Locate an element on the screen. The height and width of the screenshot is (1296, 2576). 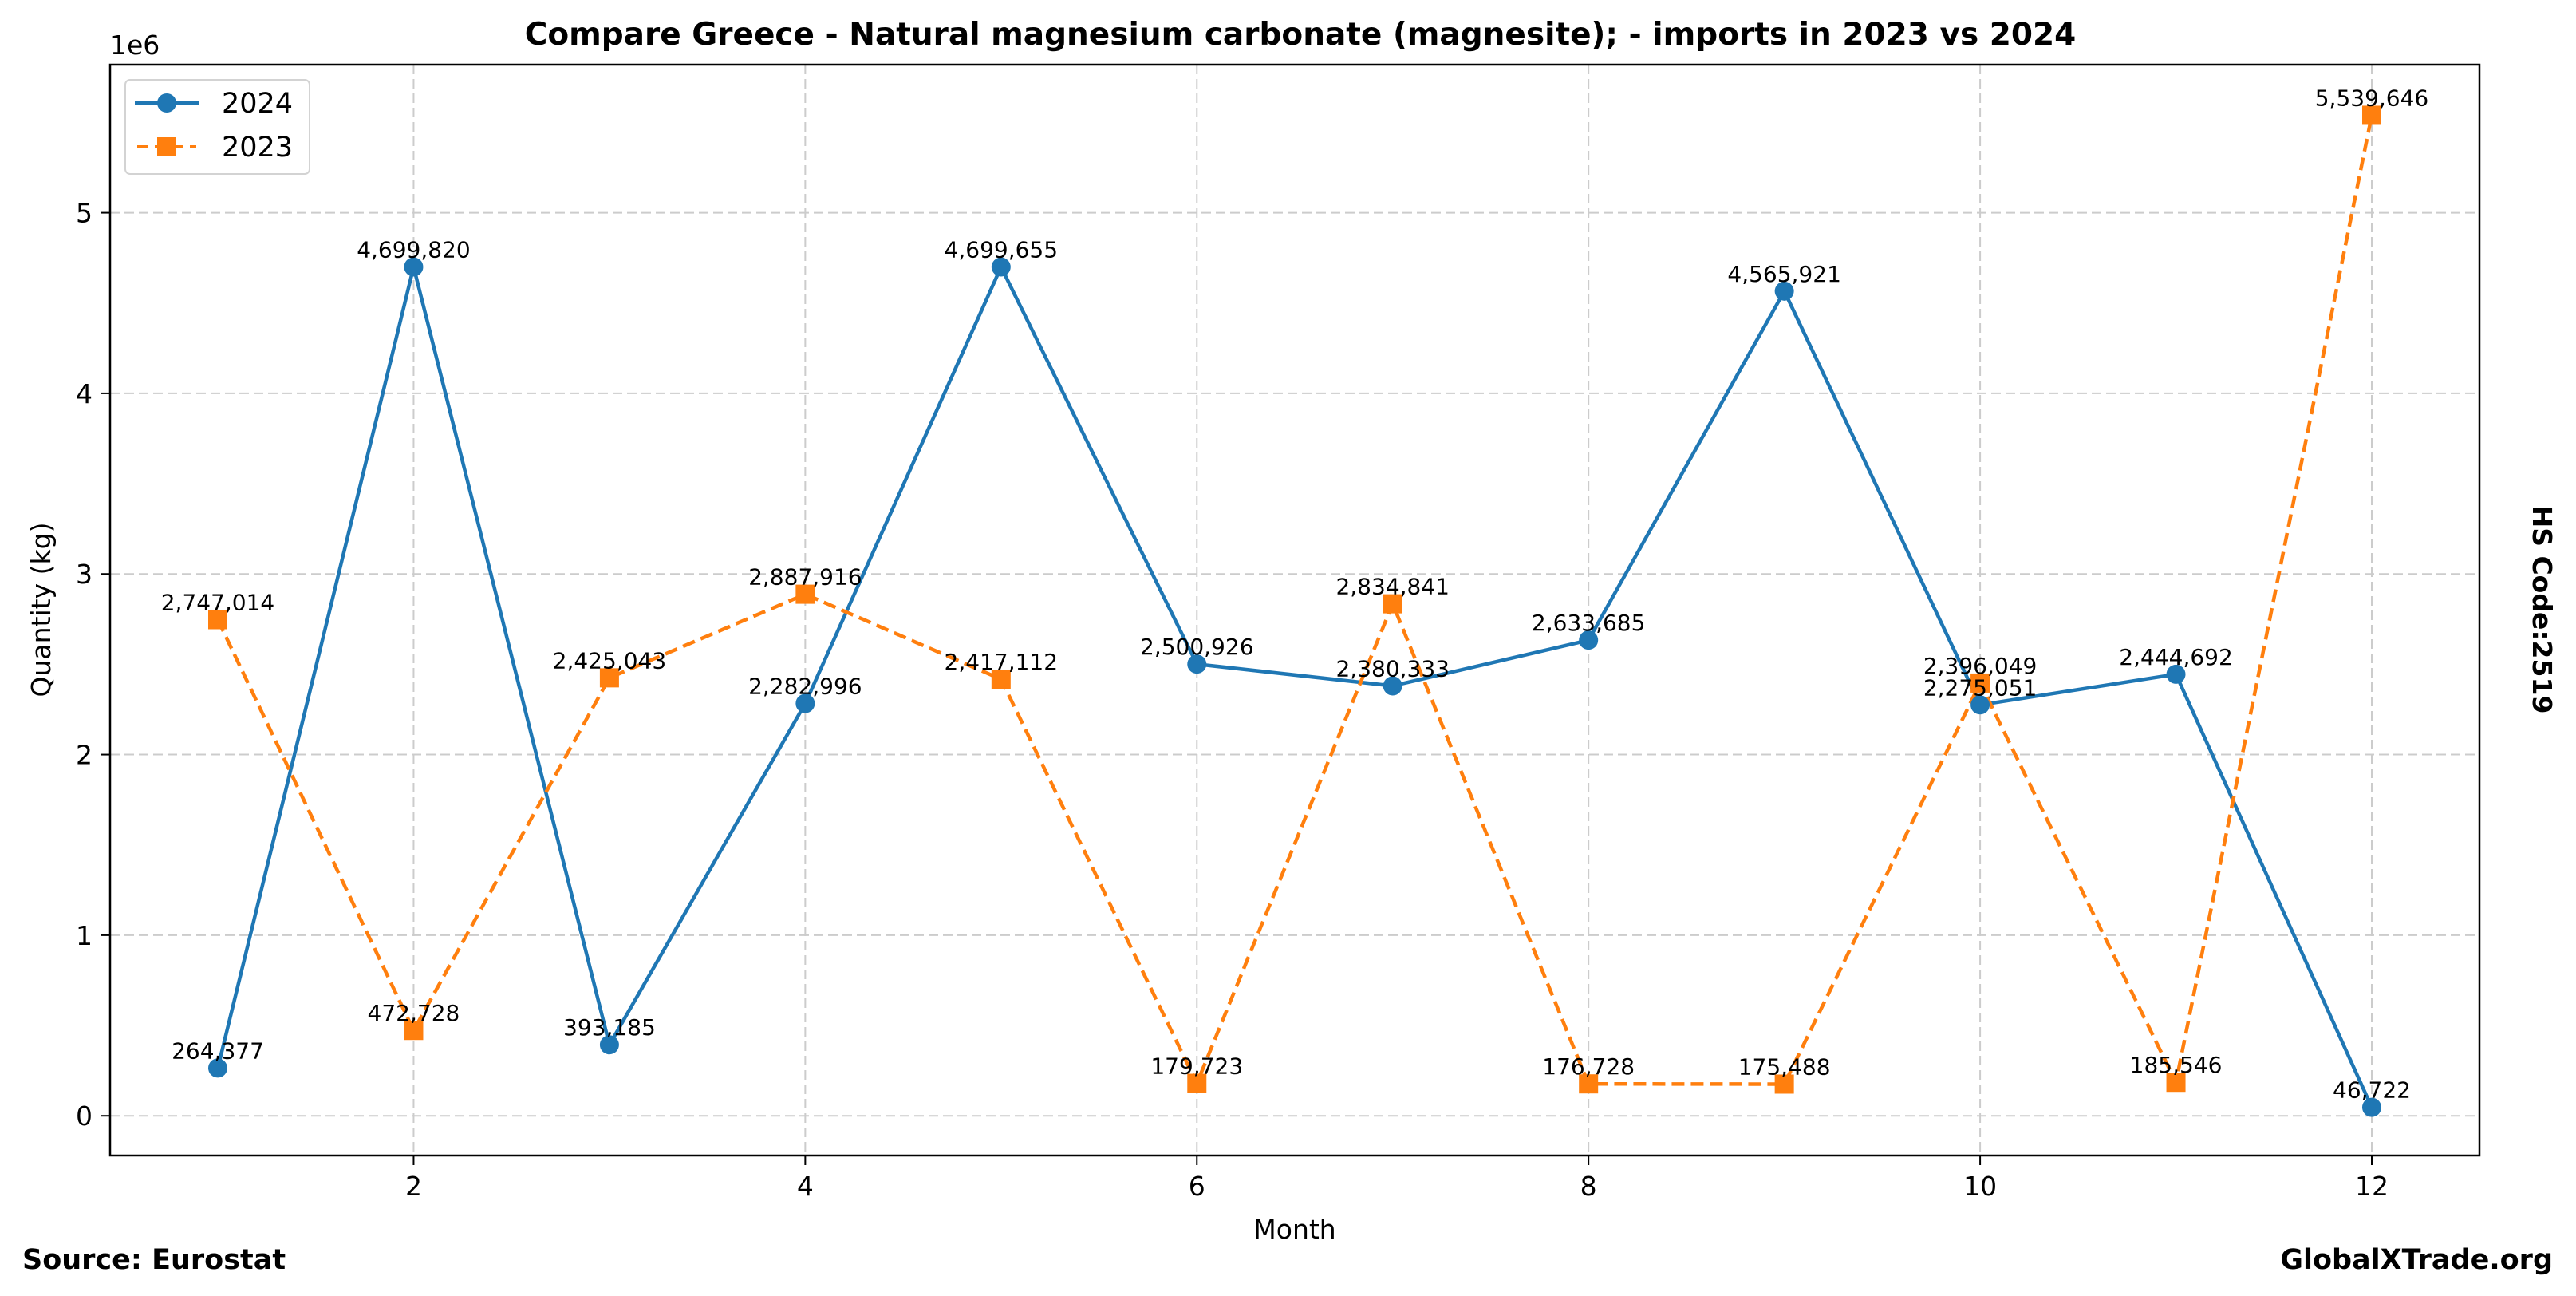
y-axis-label: Quantity (kg) is located at coordinates (42, 610).